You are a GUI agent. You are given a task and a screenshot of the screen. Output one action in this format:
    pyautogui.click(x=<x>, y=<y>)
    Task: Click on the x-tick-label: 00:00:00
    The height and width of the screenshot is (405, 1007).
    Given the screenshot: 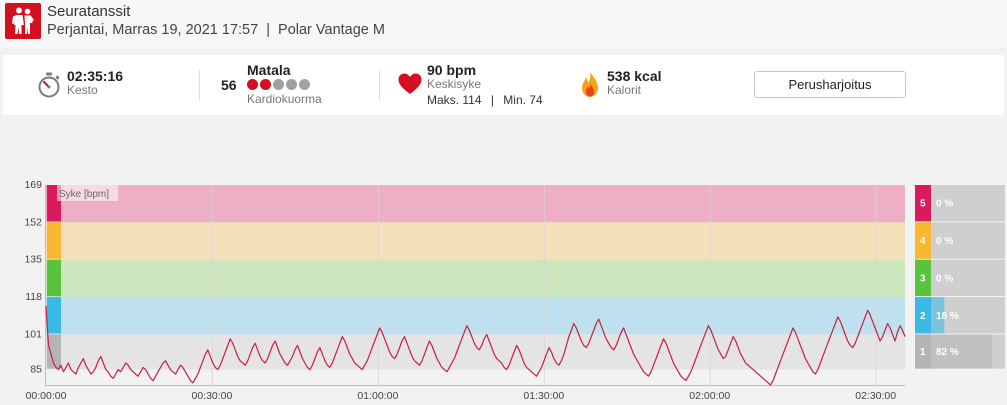 What is the action you would take?
    pyautogui.click(x=46, y=396)
    